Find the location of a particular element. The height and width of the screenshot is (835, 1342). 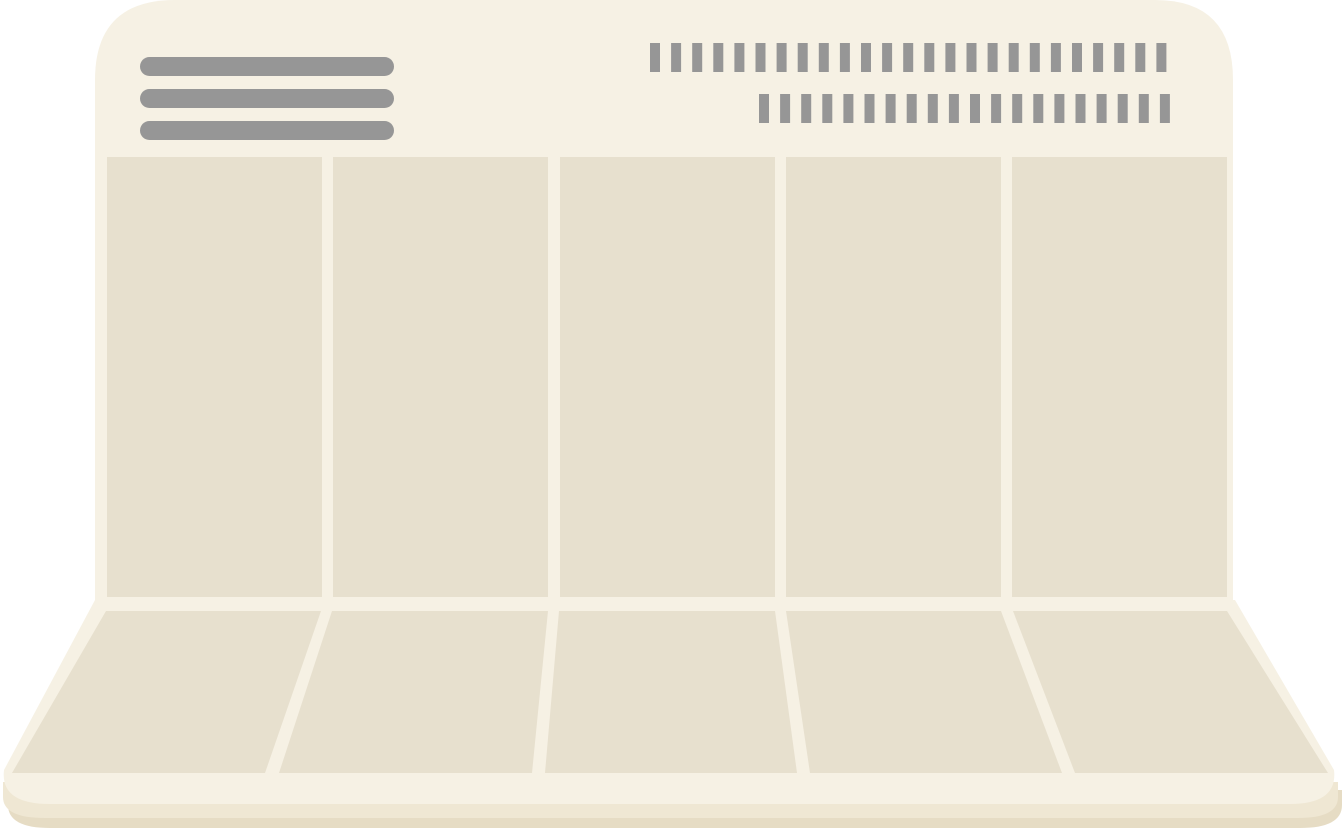

menu-lines-icon is located at coordinates (267, 98).